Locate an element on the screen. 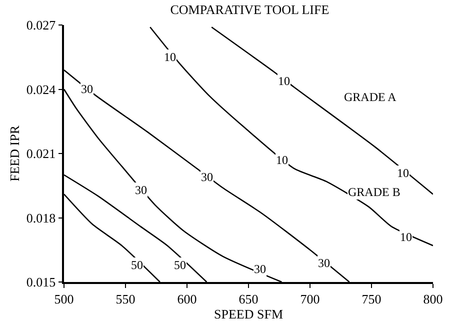  x-tick-label: 750 is located at coordinates (372, 298).